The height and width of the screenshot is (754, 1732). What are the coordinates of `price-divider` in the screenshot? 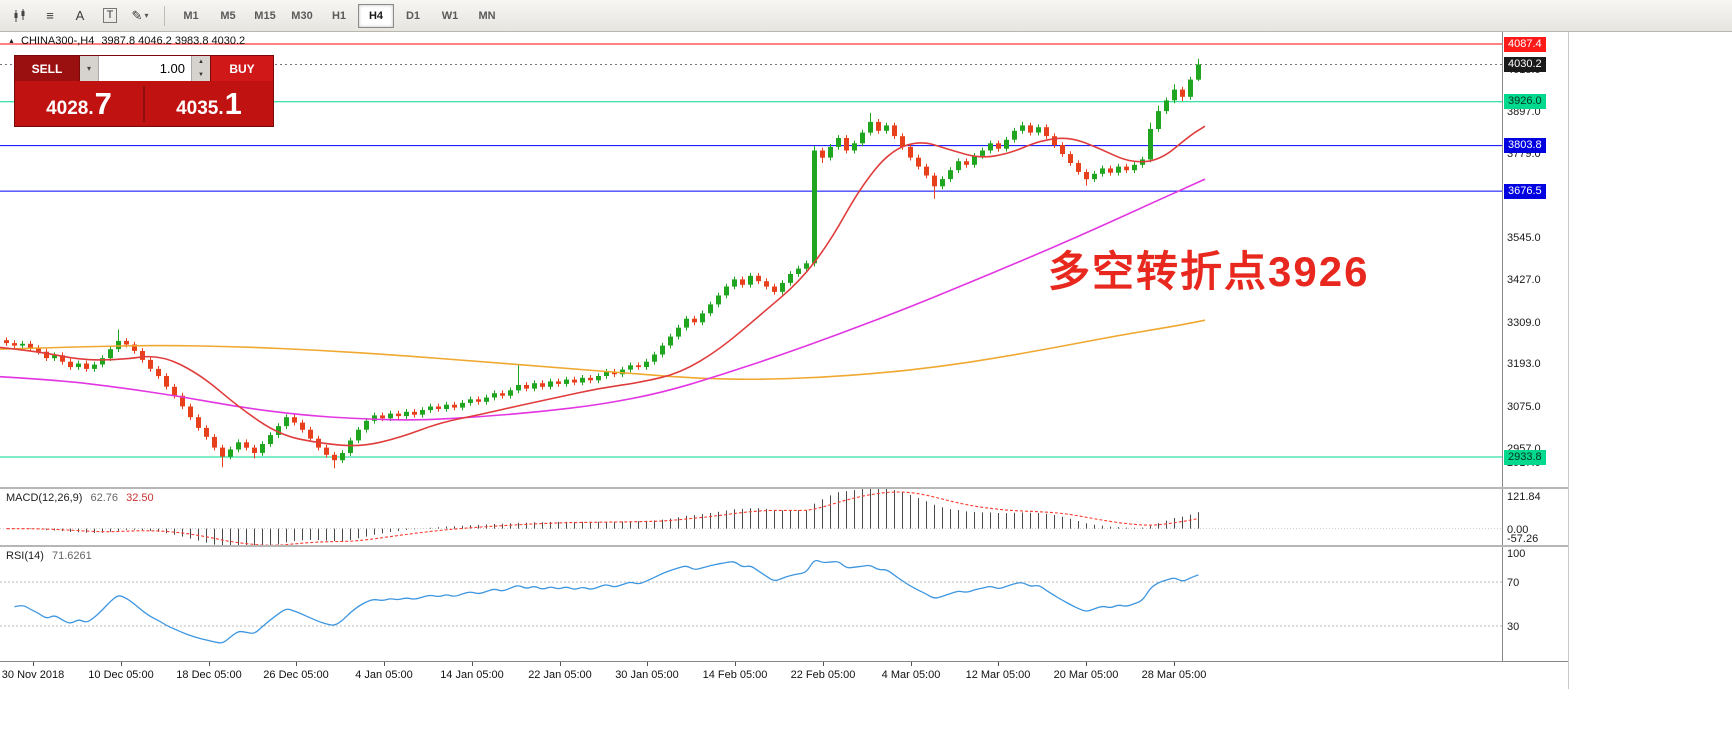 It's located at (144, 103).